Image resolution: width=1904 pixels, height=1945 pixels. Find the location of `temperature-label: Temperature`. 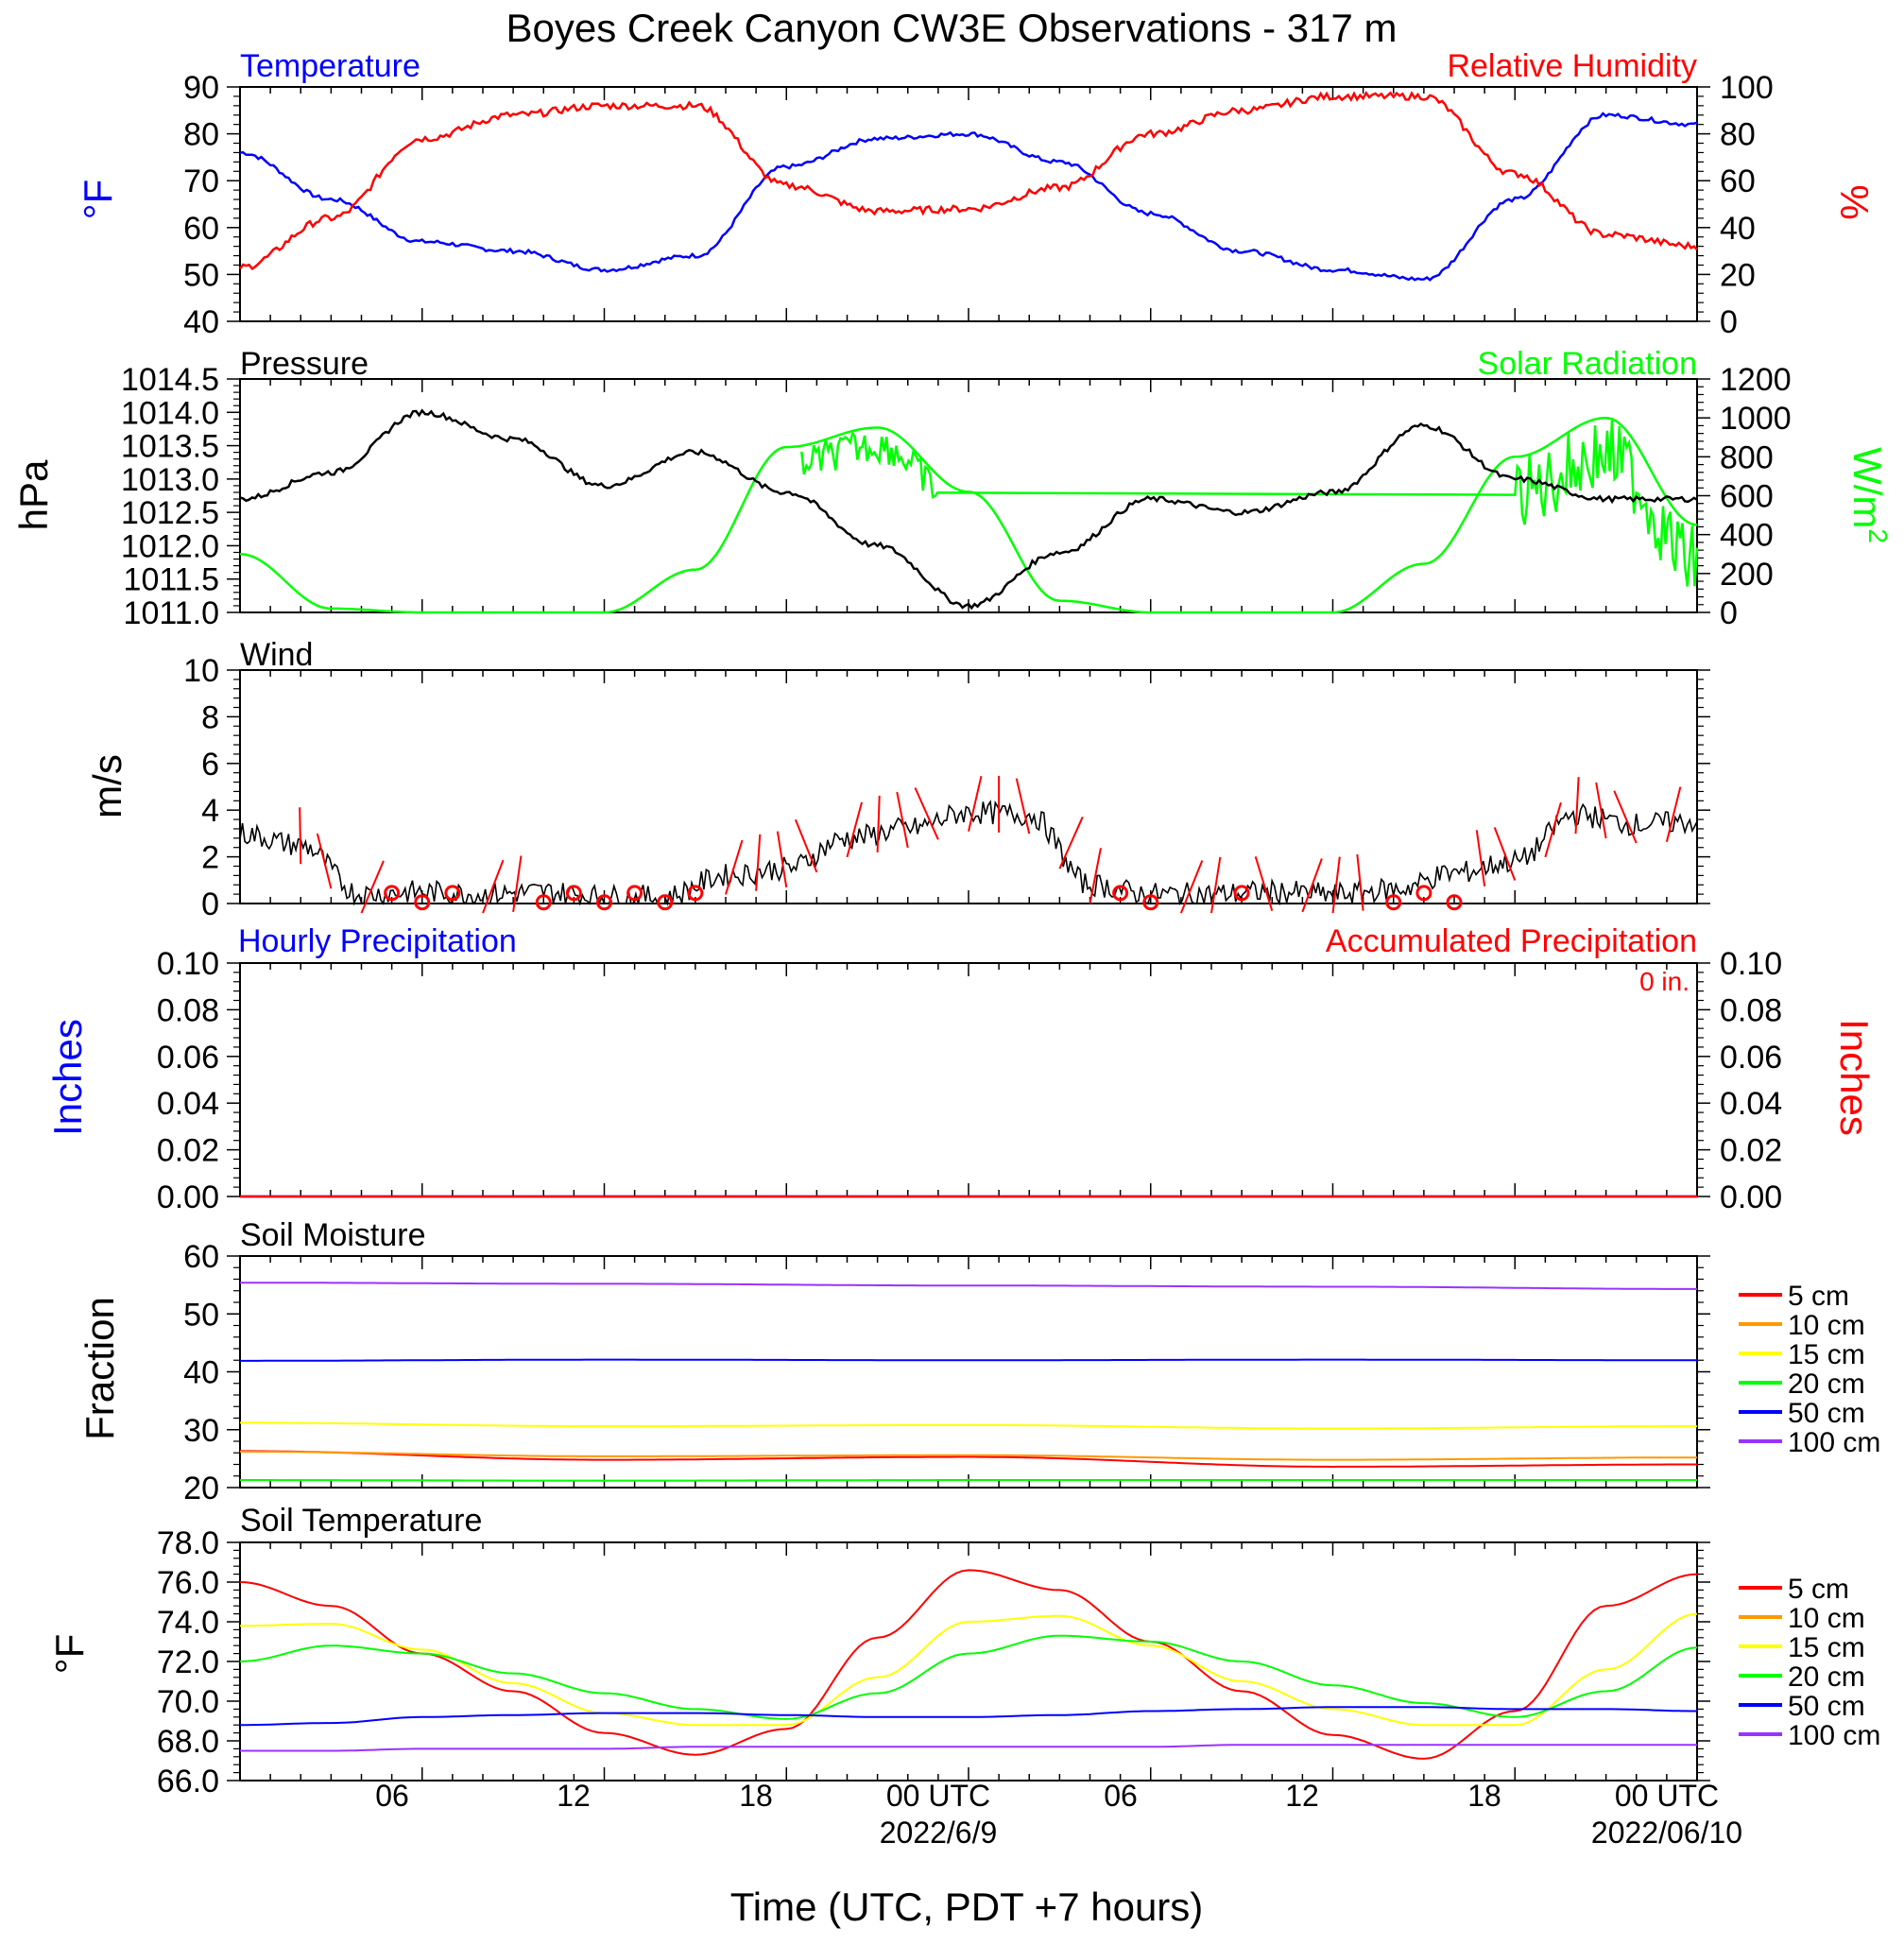

temperature-label: Temperature is located at coordinates (330, 66).